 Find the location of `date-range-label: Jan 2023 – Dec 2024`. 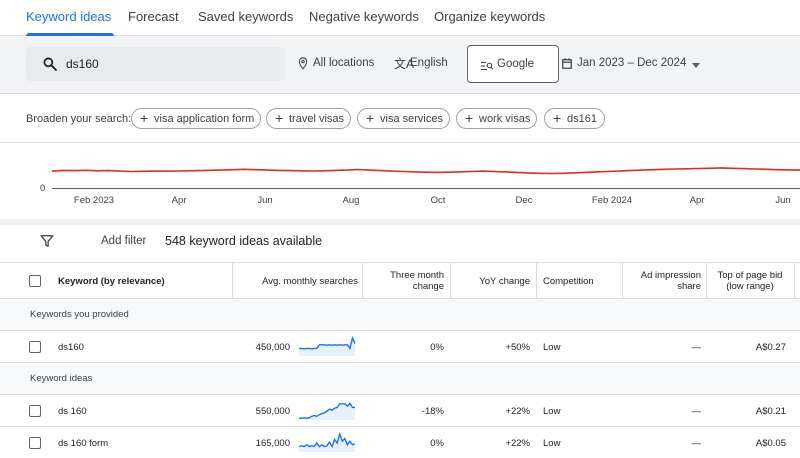

date-range-label: Jan 2023 – Dec 2024 is located at coordinates (632, 63).